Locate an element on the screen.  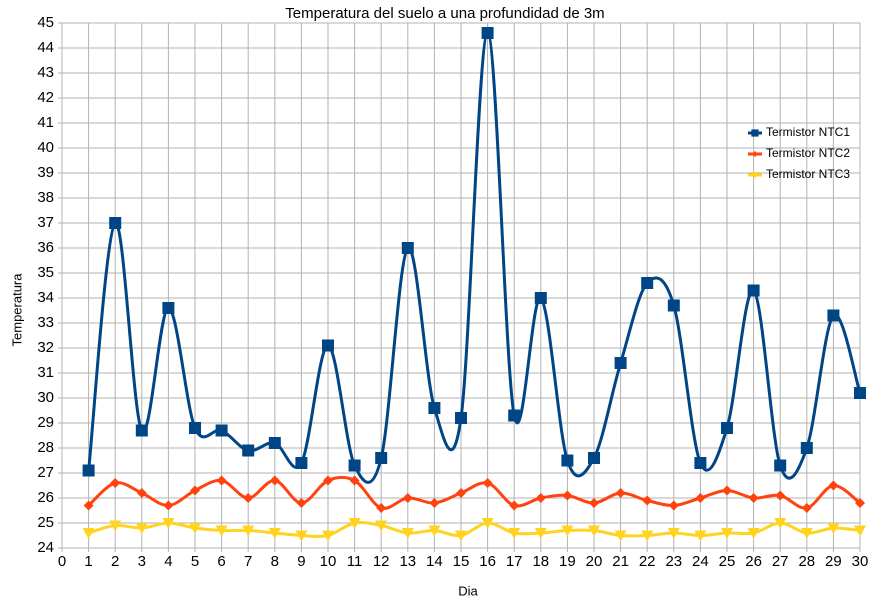
y-tick-label: 24 is located at coordinates (45, 547).